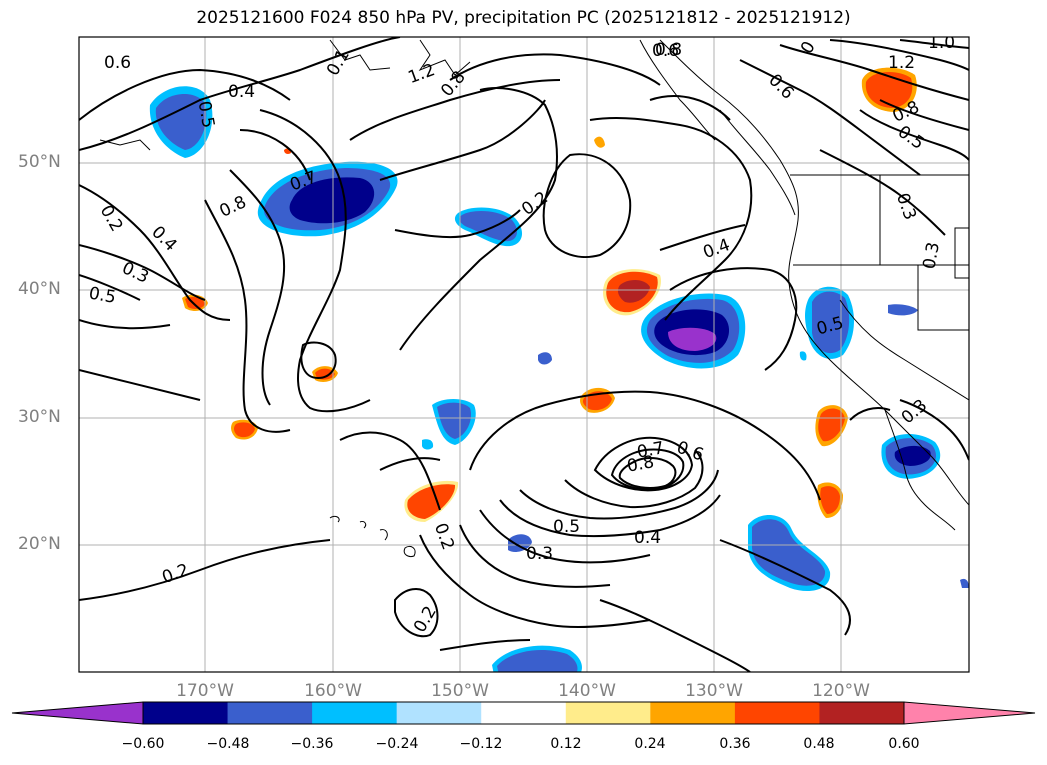  Describe the element at coordinates (397, 744) in the screenshot. I see `colorbar-tick-label: −0.24` at that location.